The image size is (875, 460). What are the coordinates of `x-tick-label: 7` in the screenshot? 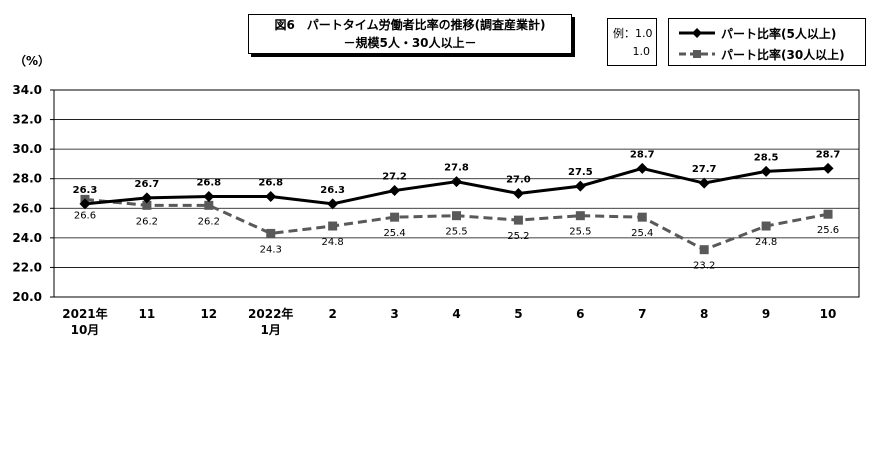 It's located at (642, 314).